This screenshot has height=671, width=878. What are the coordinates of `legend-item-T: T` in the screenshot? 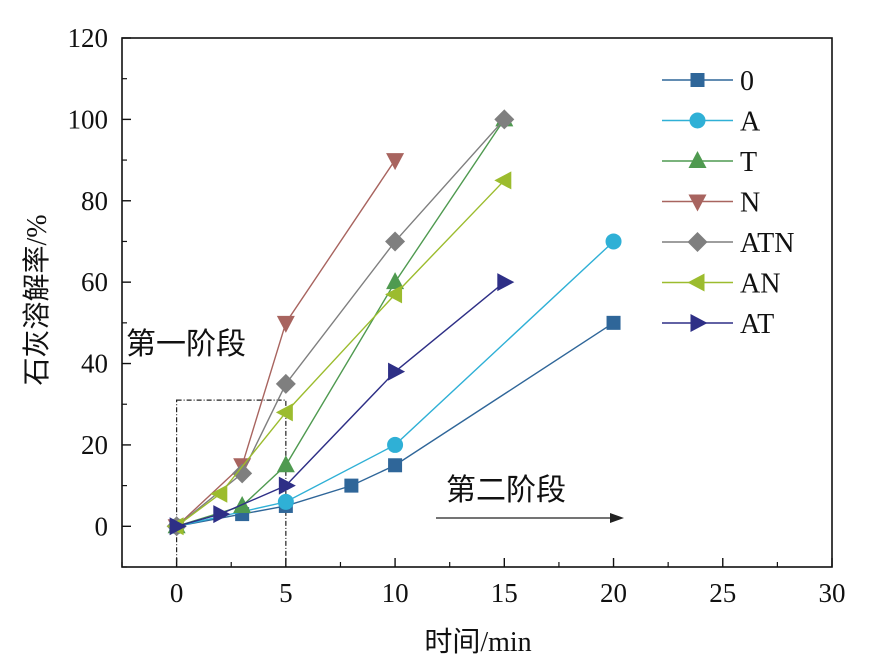 It's located at (709, 162).